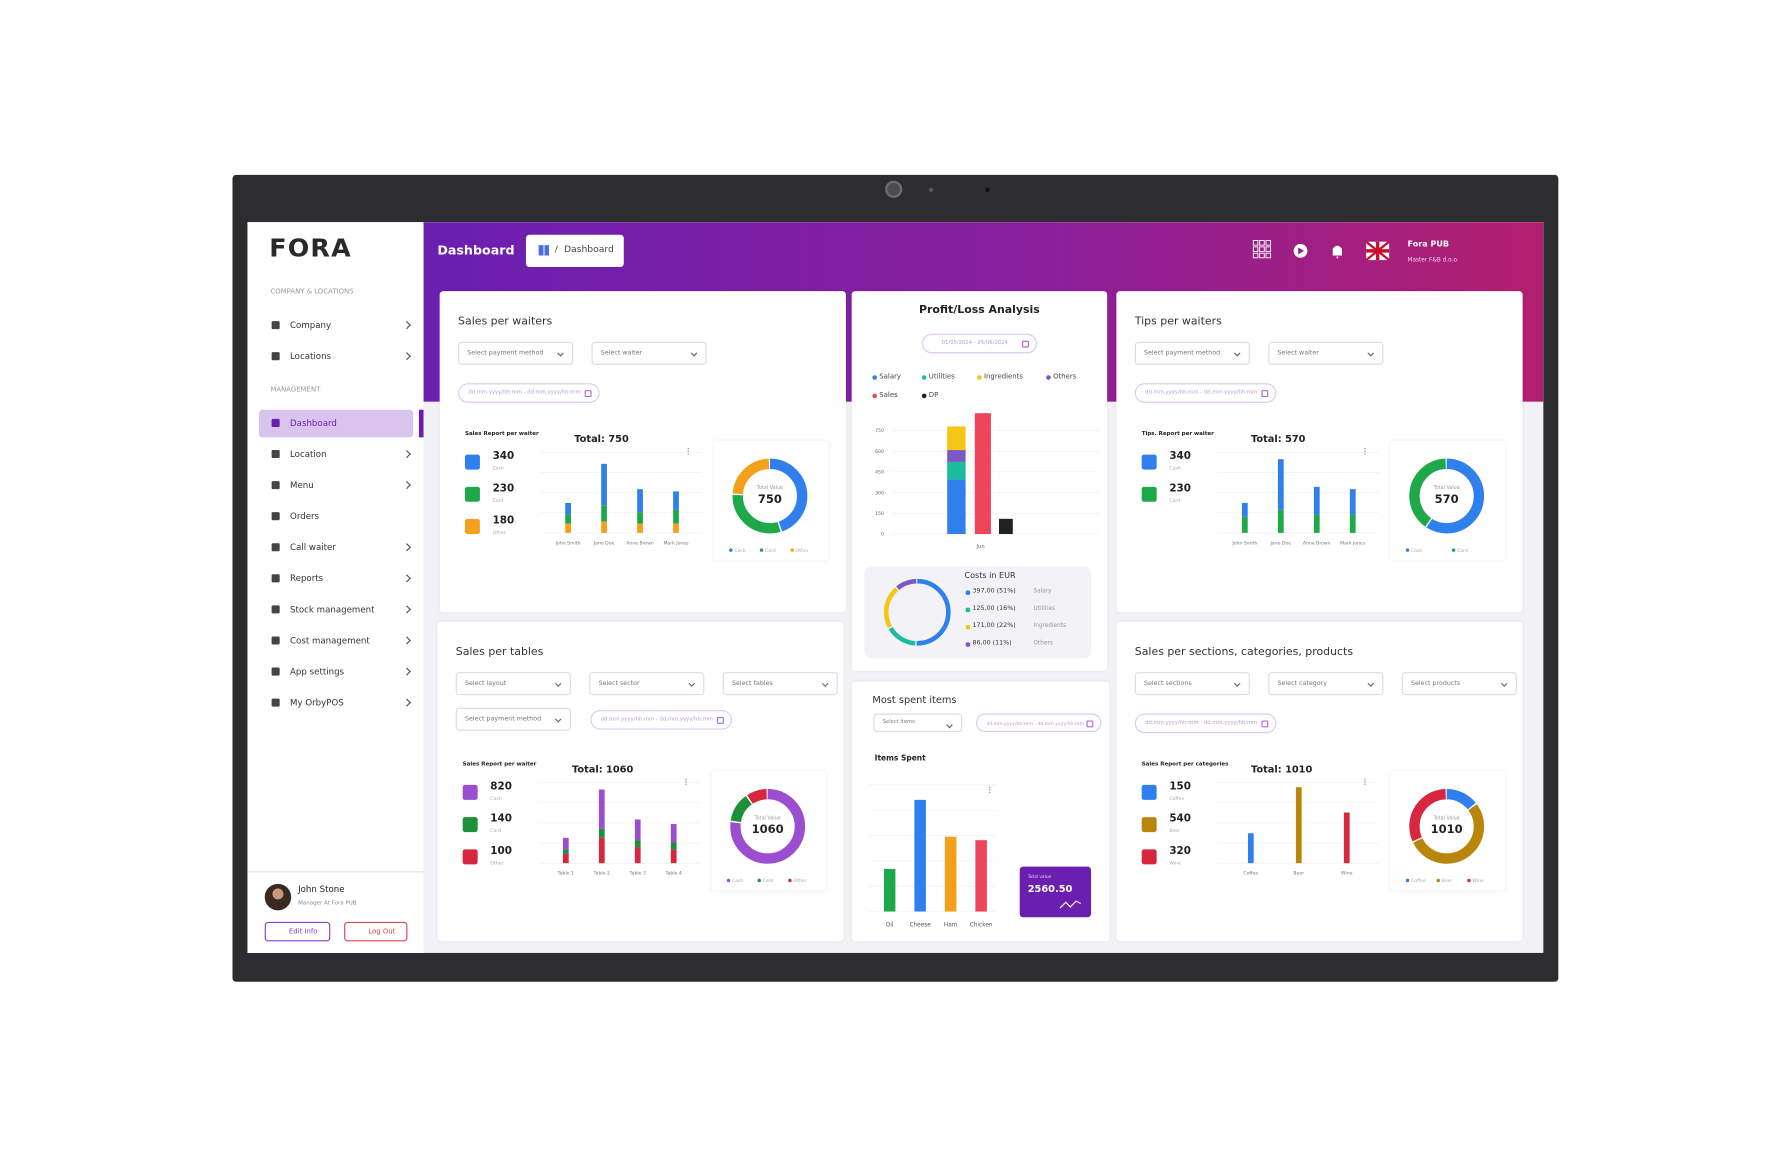 This screenshot has height=1151, width=1792. Describe the element at coordinates (647, 684) in the screenshot. I see `select: Select sector` at that location.